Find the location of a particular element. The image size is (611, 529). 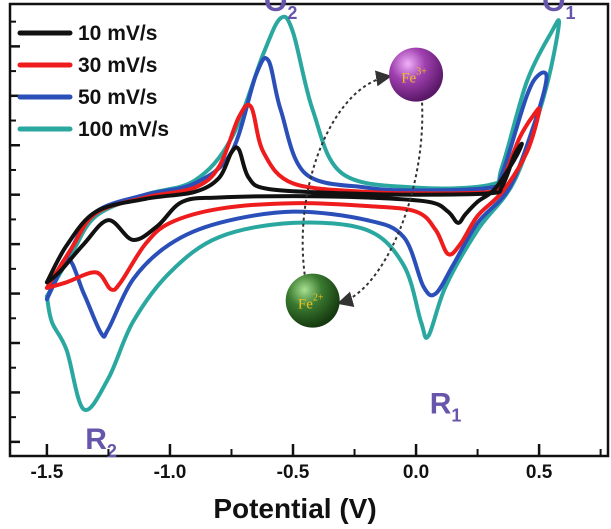

x-tick-label: -1.5 is located at coordinates (47, 472).